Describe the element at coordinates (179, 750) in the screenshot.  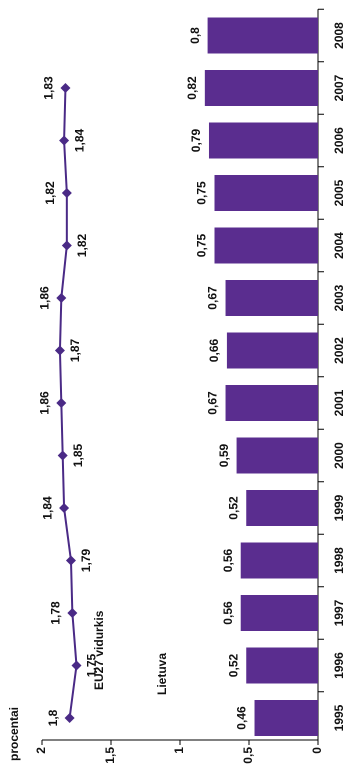
I see `y-tick-label: 1` at that location.